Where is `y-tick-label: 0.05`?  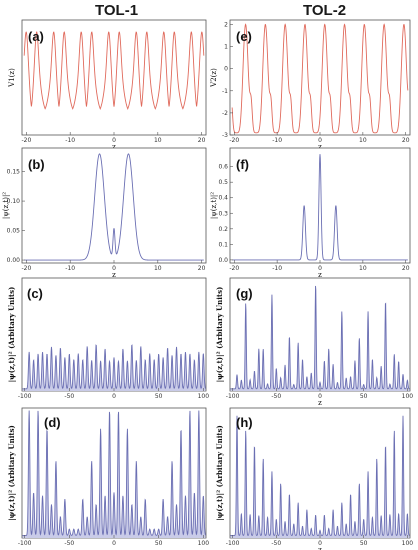 y-tick-label: 0.05 is located at coordinates (14, 231).